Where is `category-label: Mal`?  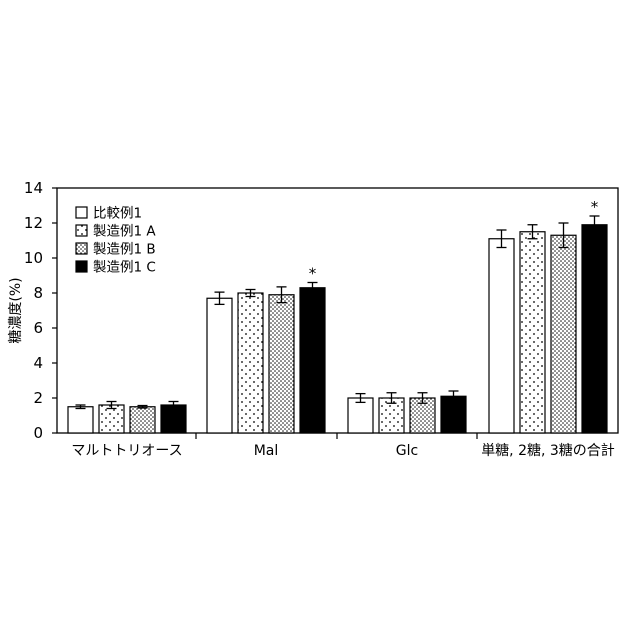 category-label: Mal is located at coordinates (266, 451).